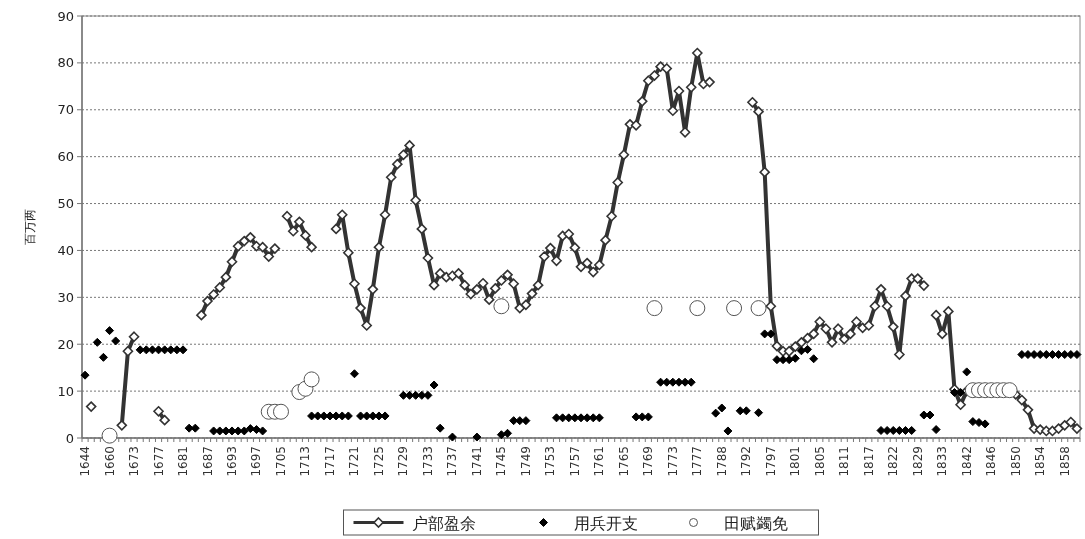  What do you see at coordinates (207, 461) in the screenshot?
I see `x-tick-label: 1687` at bounding box center [207, 461].